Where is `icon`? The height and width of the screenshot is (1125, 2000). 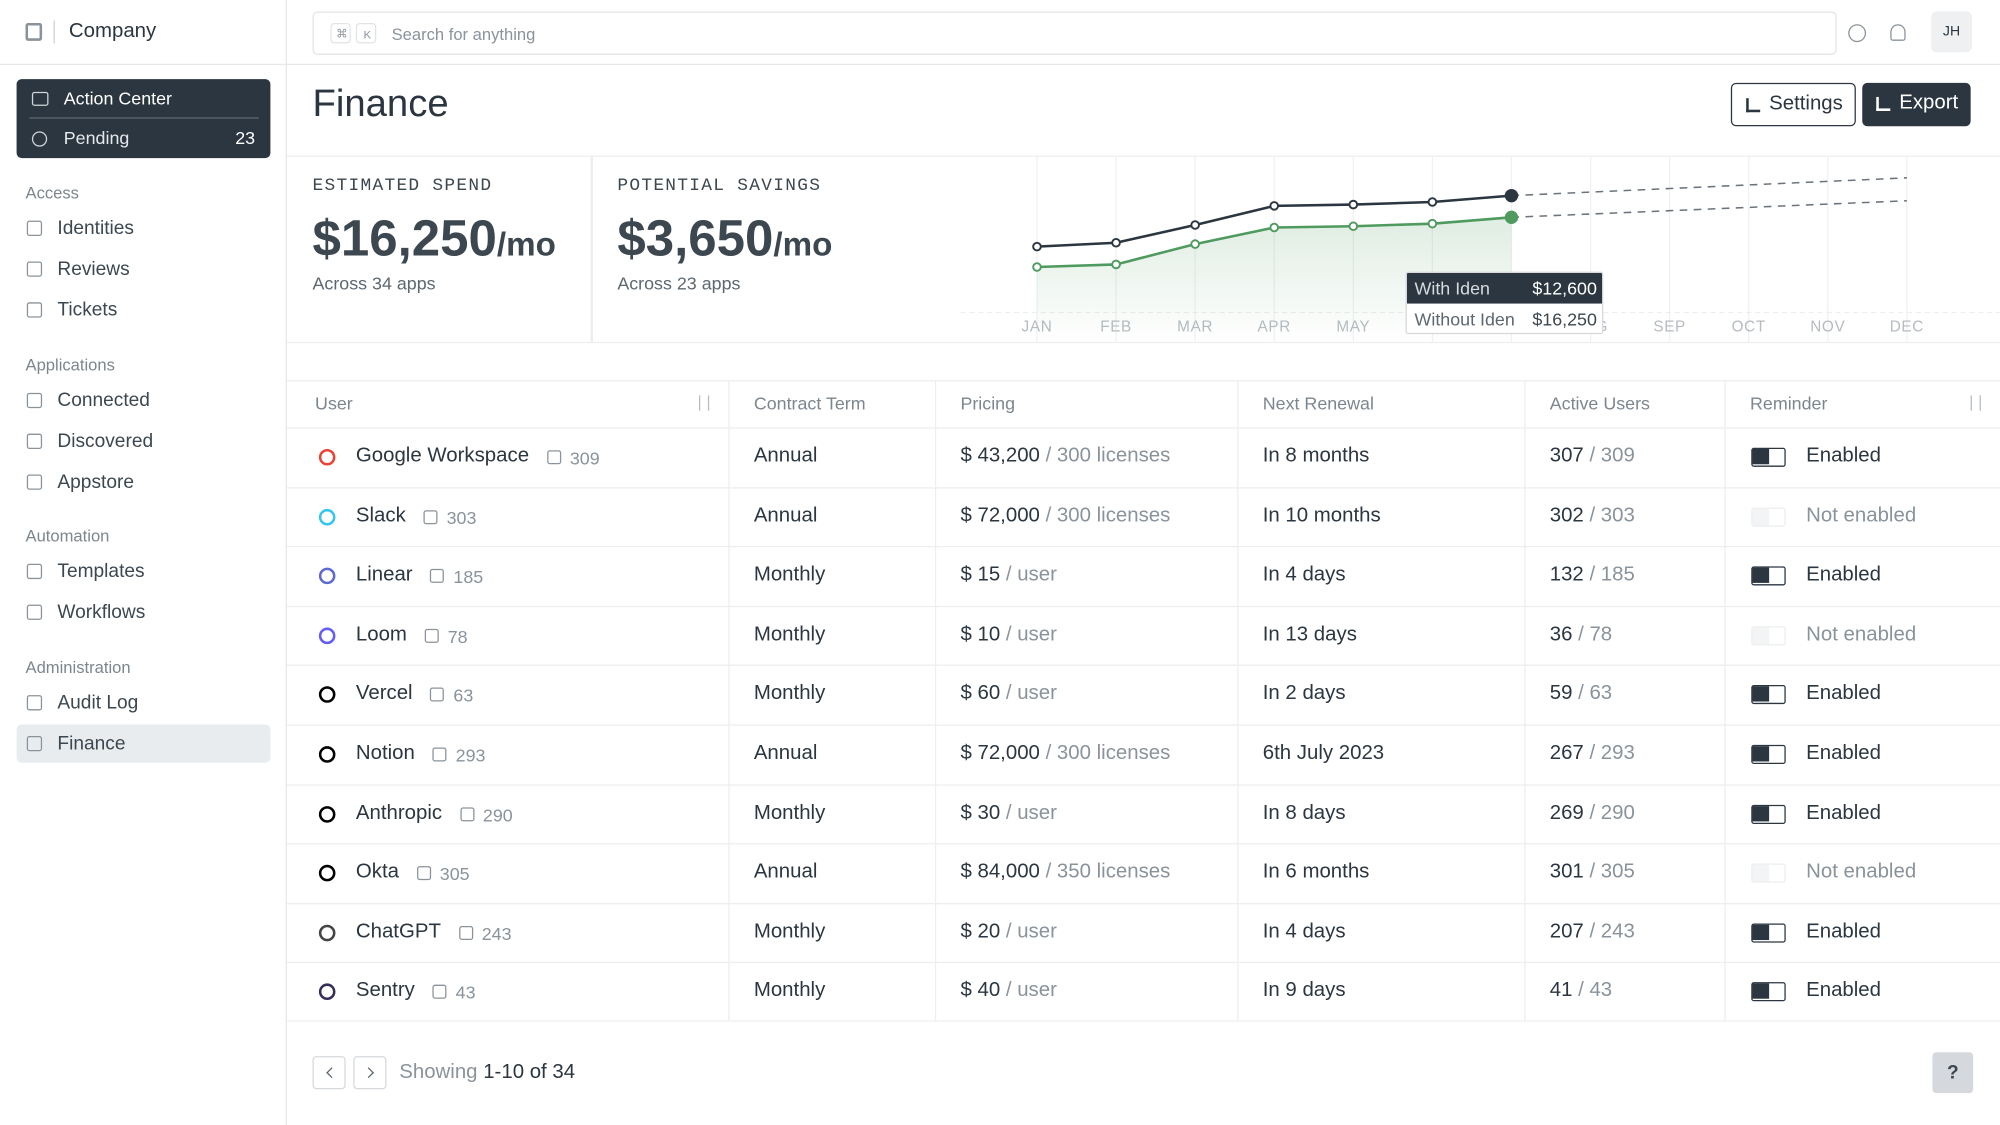
icon is located at coordinates (40, 98).